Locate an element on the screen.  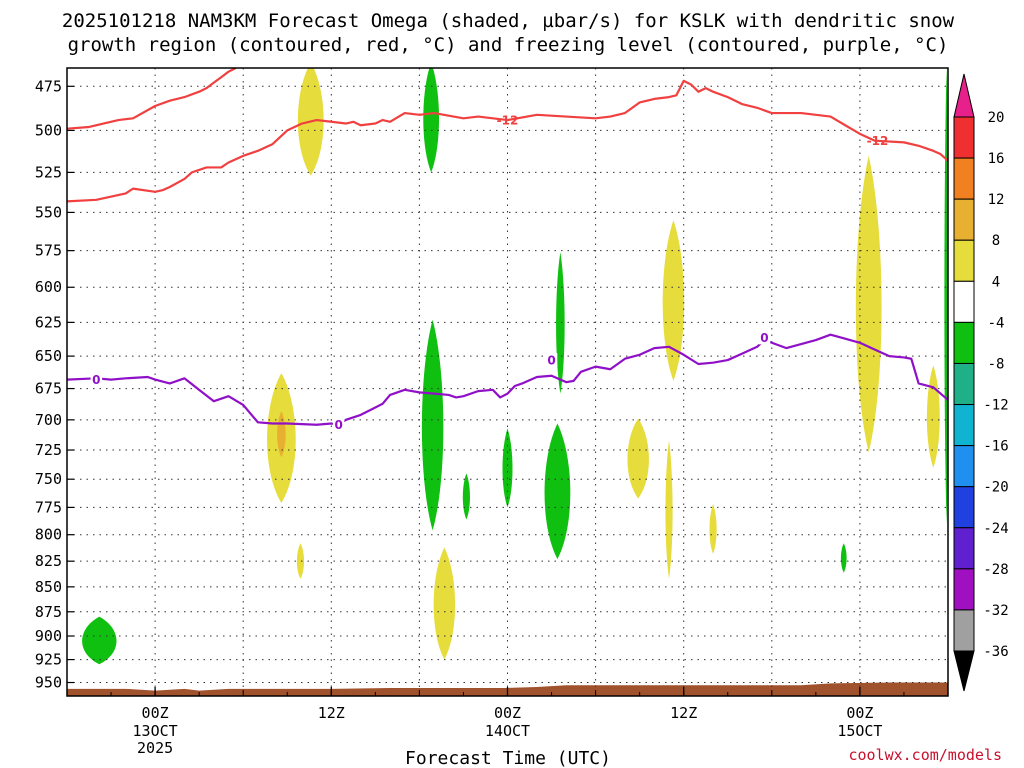
colorbar-label-1: 20 is located at coordinates (996, 118).